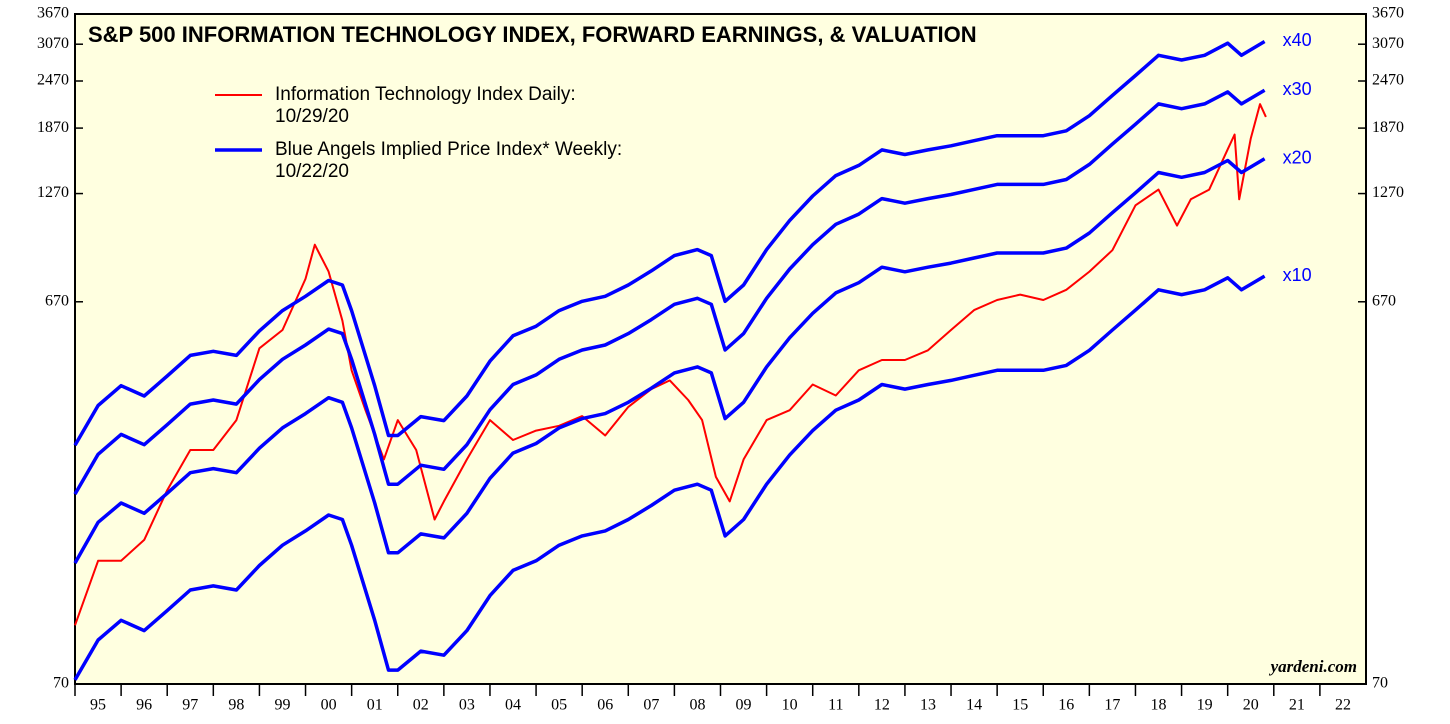  What do you see at coordinates (1343, 705) in the screenshot?
I see `x-tick-label: 22` at bounding box center [1343, 705].